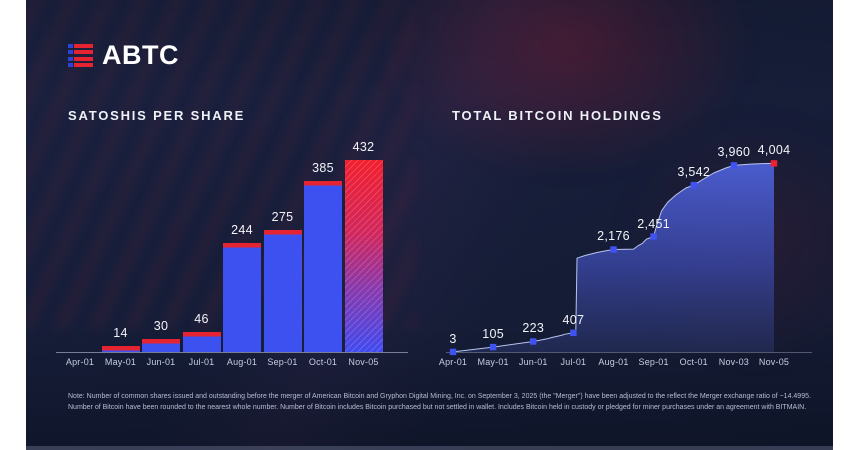 This screenshot has width=860, height=450. I want to click on left-chart-title: SATOSHIS PER SHARE, so click(157, 115).